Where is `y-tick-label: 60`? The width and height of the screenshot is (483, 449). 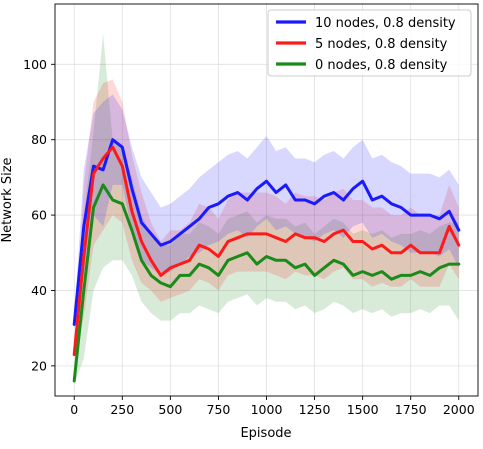 y-tick-label: 60 is located at coordinates (39, 215).